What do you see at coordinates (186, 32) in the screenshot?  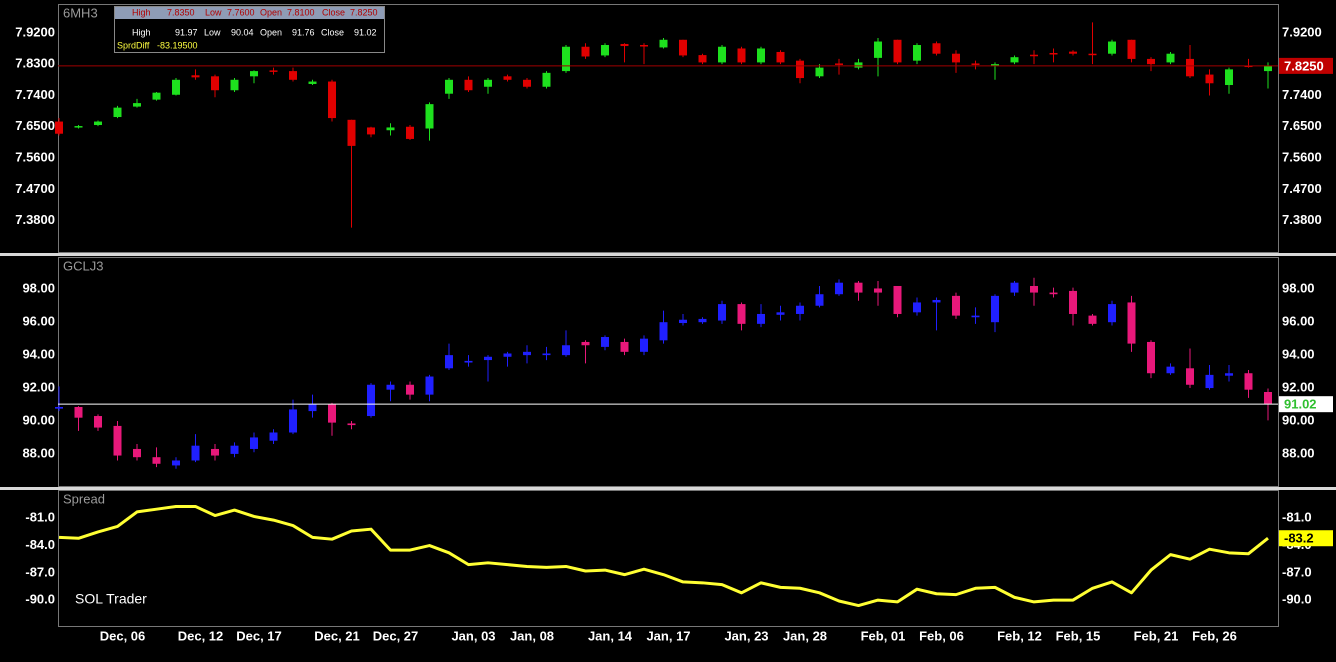 I see `info-value: 91.97` at bounding box center [186, 32].